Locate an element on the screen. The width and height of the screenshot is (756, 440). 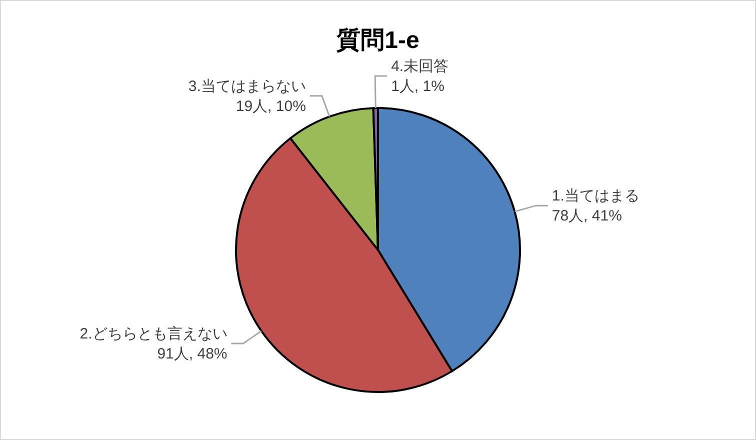
slice-label: 4.未回答 is located at coordinates (420, 67).